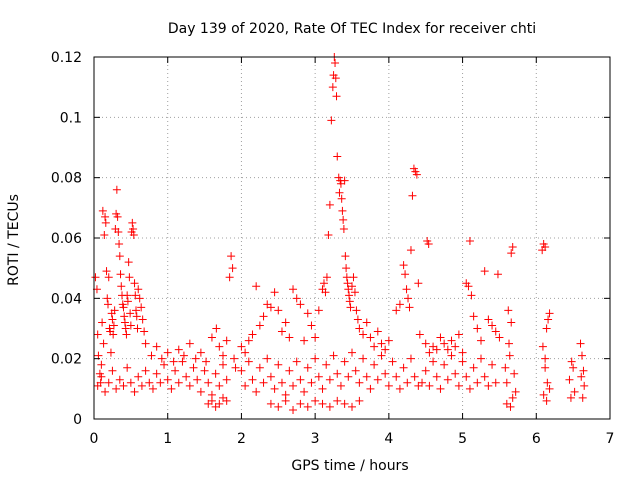 The height and width of the screenshot is (480, 640). Describe the element at coordinates (66, 58) in the screenshot. I see `y-tick-label: 0.12` at that location.